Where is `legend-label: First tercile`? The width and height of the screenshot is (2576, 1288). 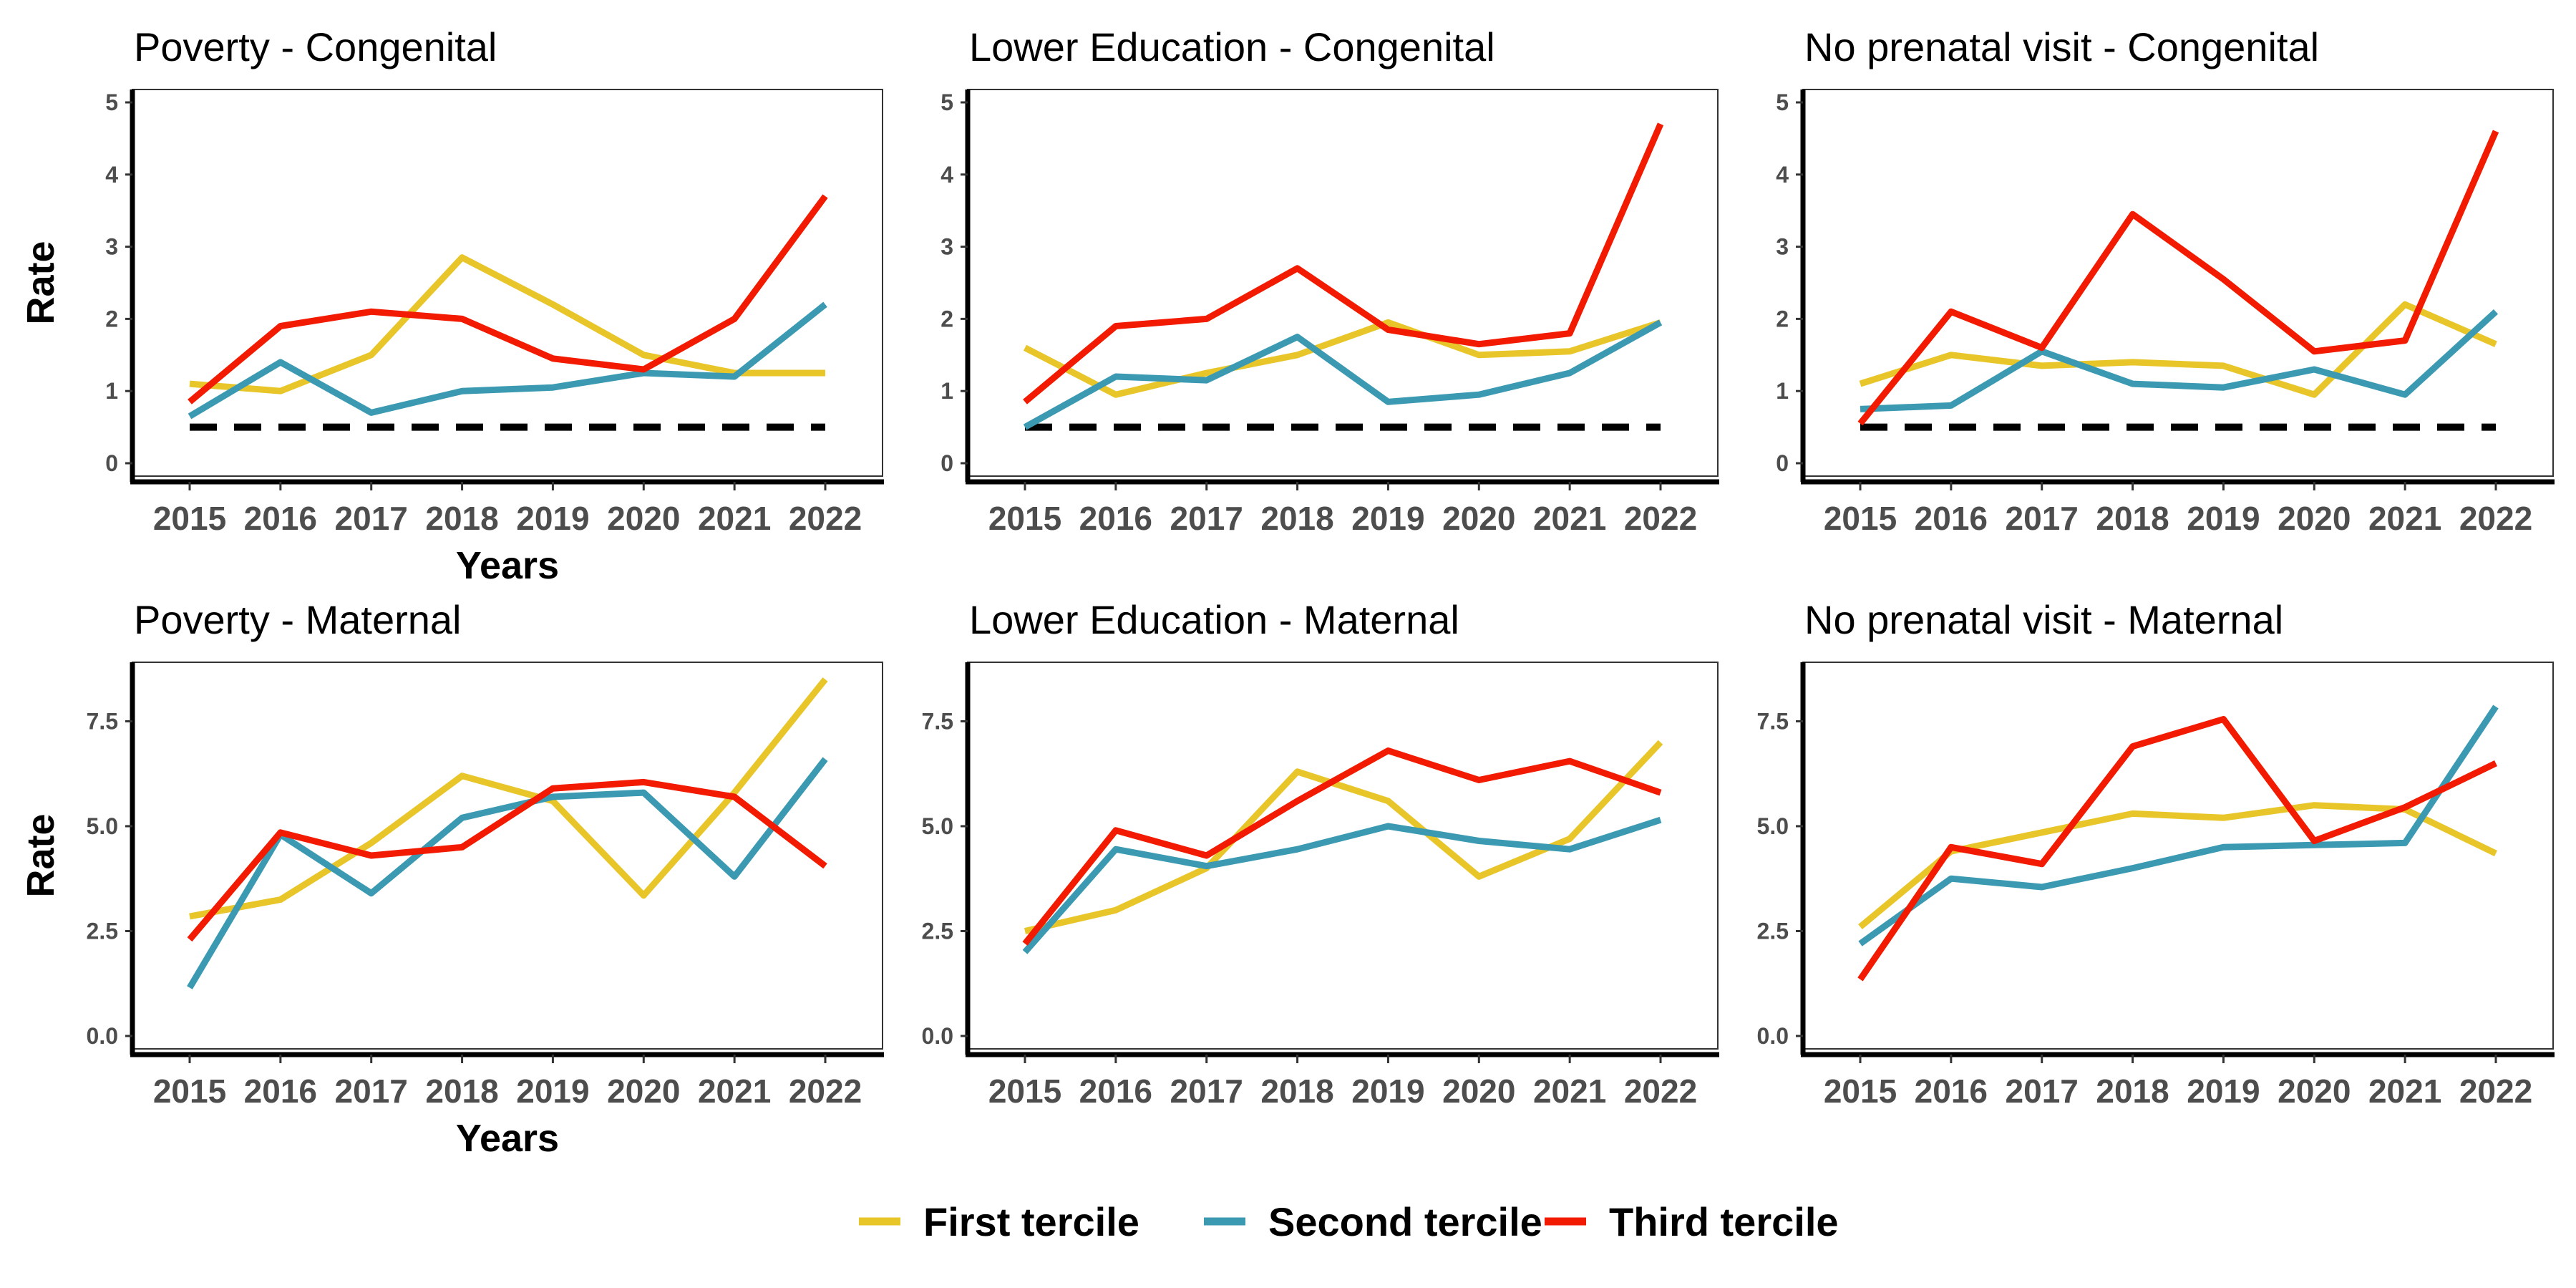 legend-label: First tercile is located at coordinates (1031, 1221).